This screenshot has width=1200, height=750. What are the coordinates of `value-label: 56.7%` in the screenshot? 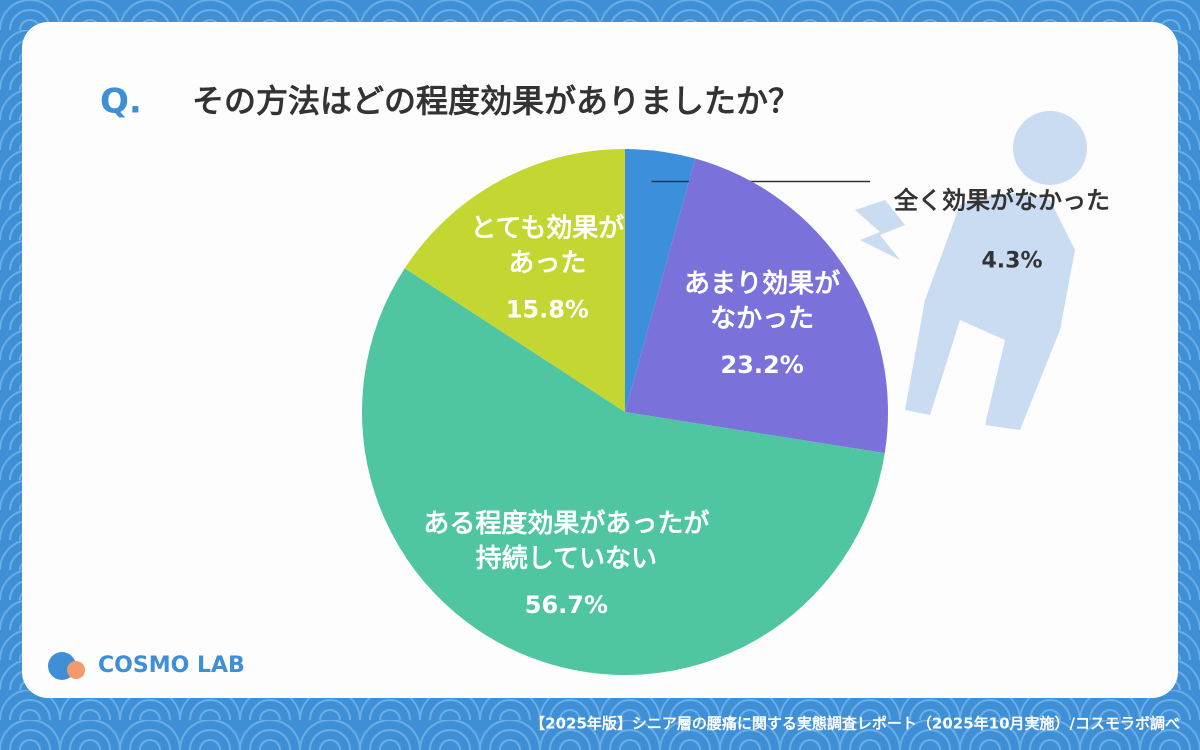 It's located at (566, 605).